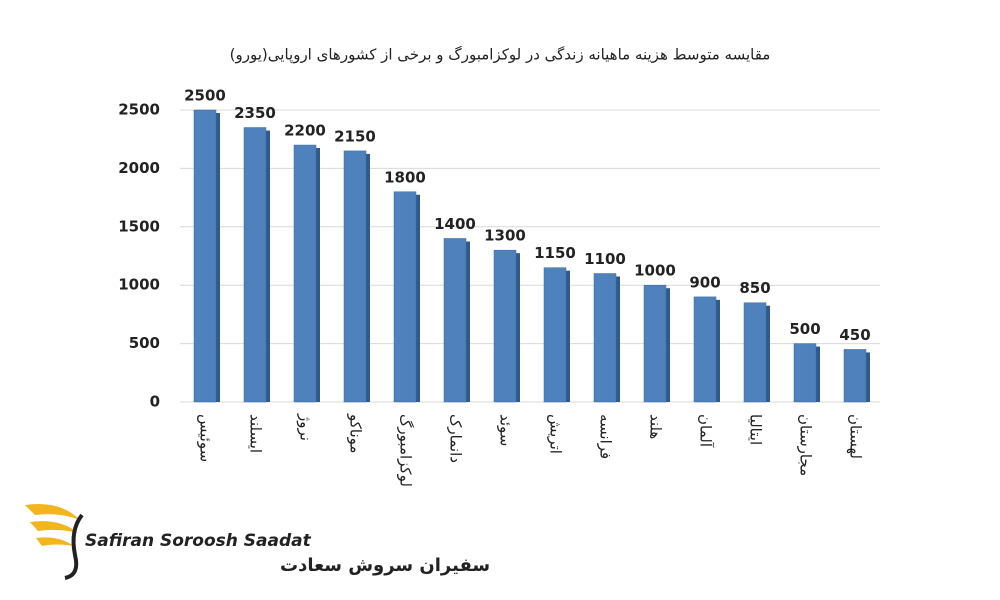  Describe the element at coordinates (255, 113) in the screenshot. I see `value-label: 2350` at that location.